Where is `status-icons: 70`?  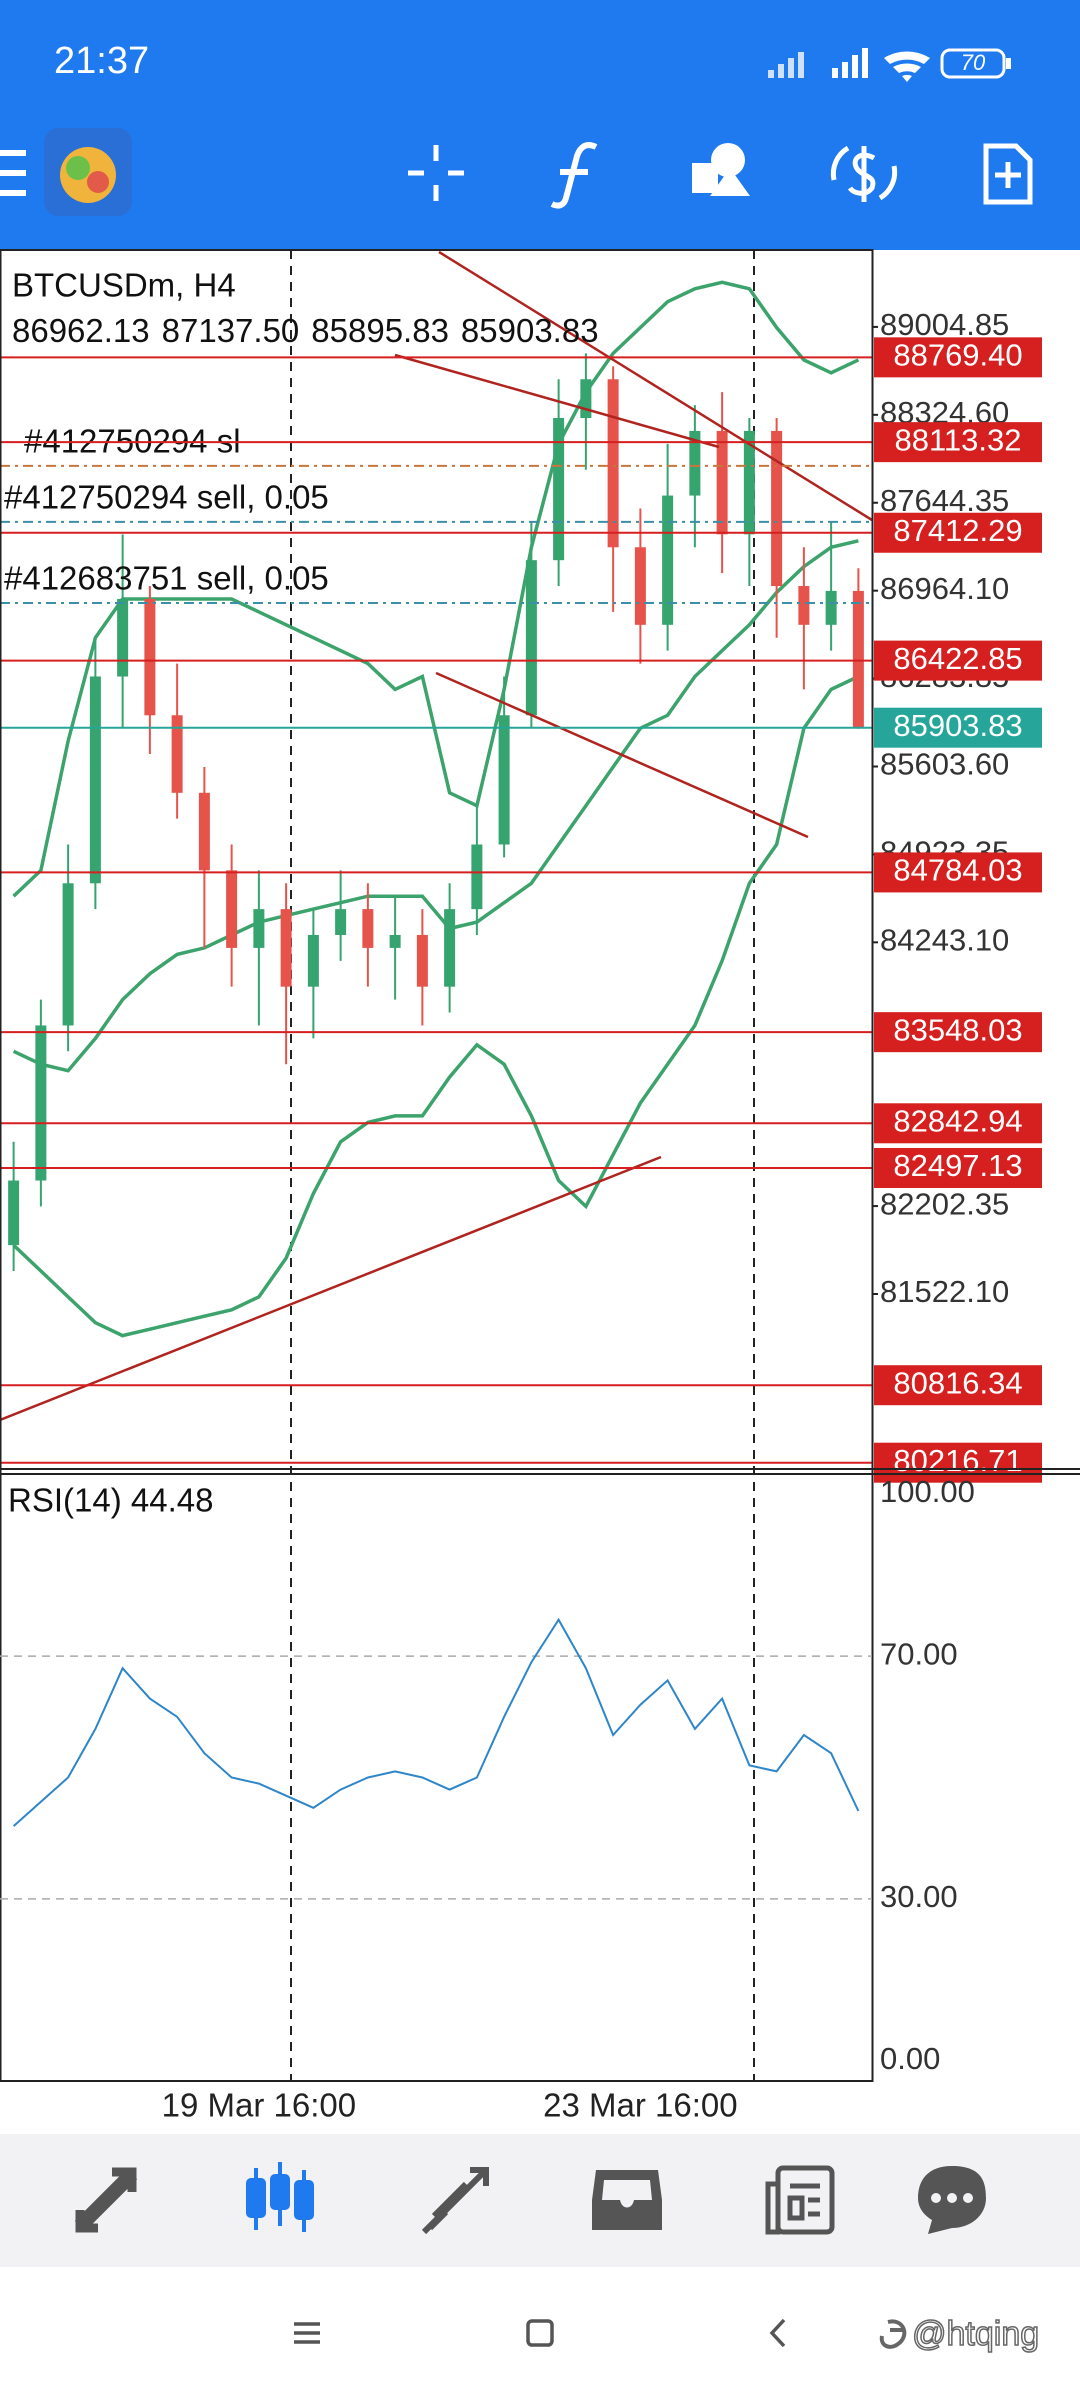
status-icons: 70 is located at coordinates (889, 65).